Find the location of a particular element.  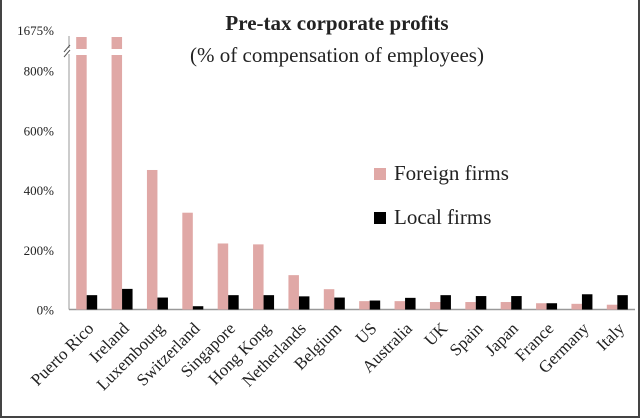

x-tick-label: Spain is located at coordinates (466, 339).